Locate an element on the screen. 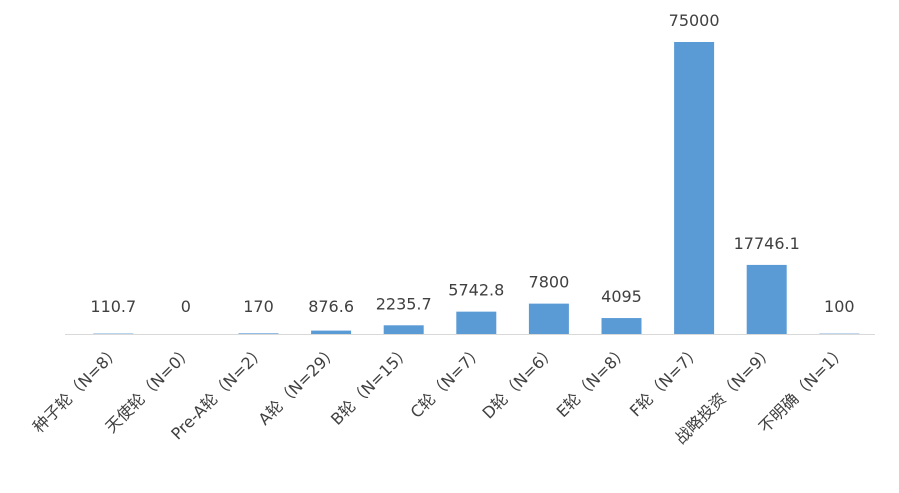  x-tick-label: C轮（N=7） is located at coordinates (447, 381).